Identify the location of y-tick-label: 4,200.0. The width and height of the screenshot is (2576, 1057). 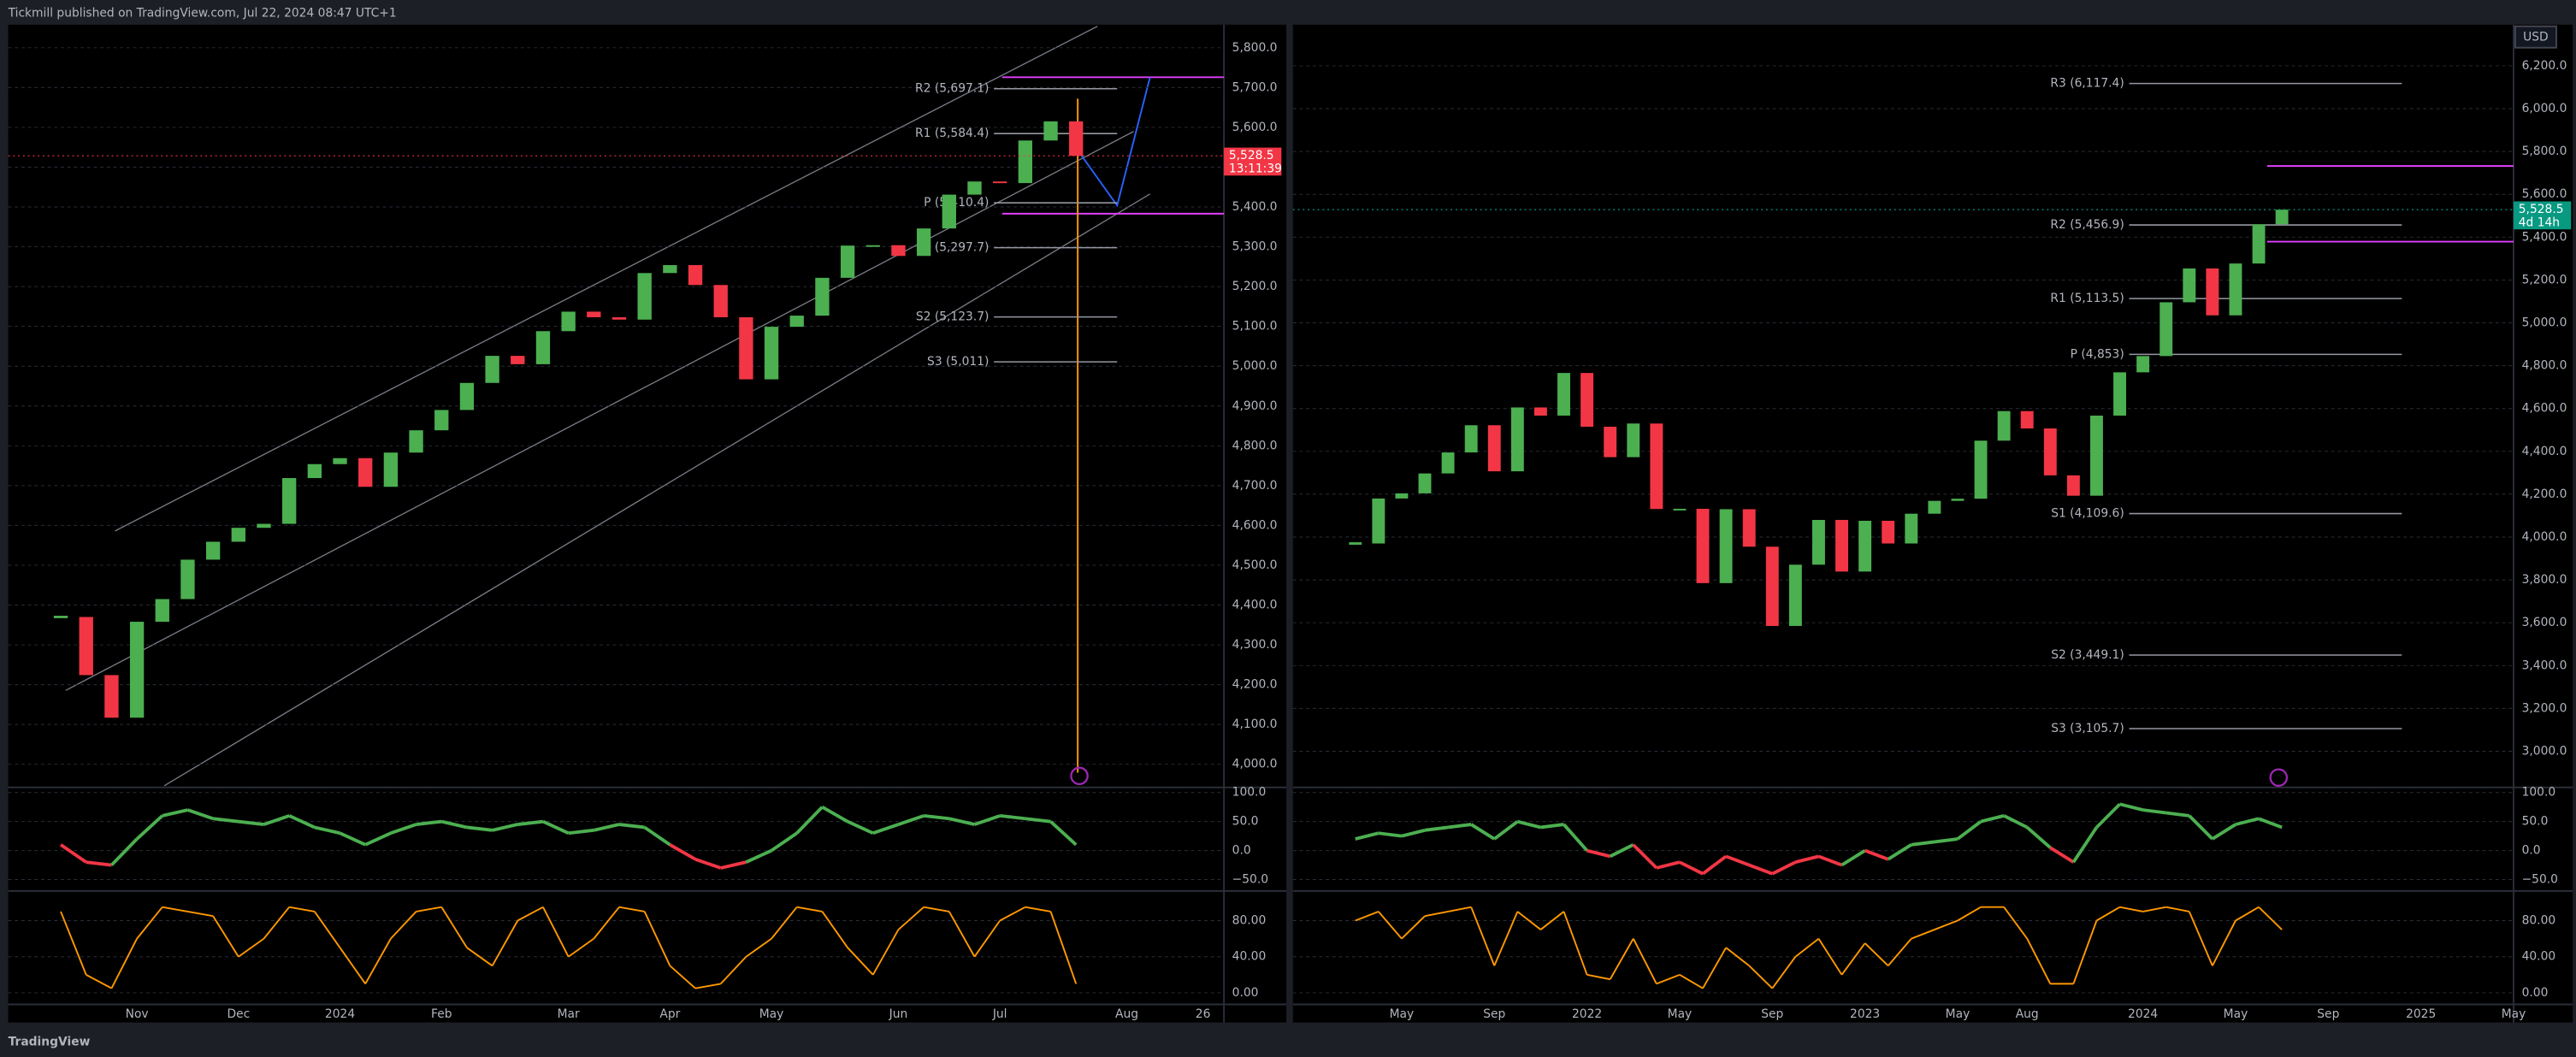
(1255, 685).